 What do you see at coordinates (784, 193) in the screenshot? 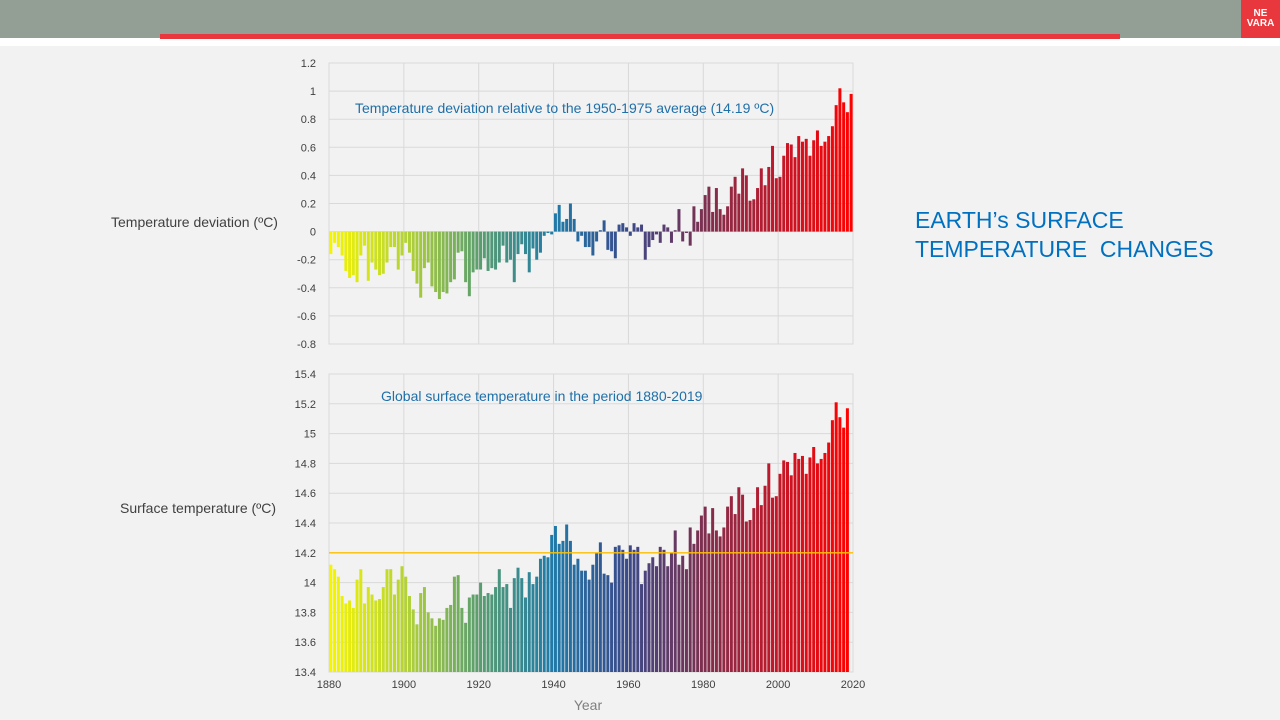
I see `bar-2001` at bounding box center [784, 193].